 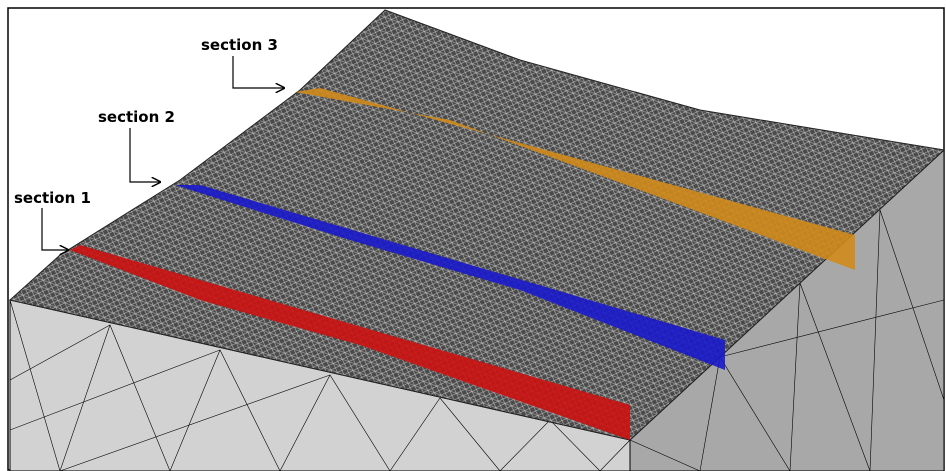 What do you see at coordinates (52, 198) in the screenshot?
I see `label: section 1` at bounding box center [52, 198].